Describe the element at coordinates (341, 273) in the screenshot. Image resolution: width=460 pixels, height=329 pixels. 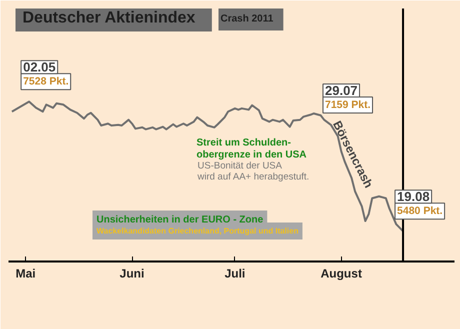
I see `x-tick-label: August` at that location.